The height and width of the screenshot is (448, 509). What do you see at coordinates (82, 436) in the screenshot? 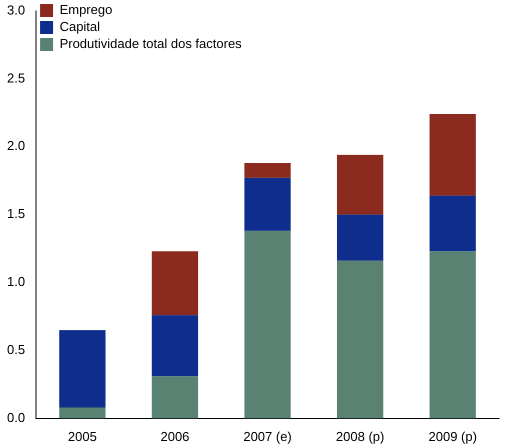
I see `x-tick-label: 2005` at bounding box center [82, 436].